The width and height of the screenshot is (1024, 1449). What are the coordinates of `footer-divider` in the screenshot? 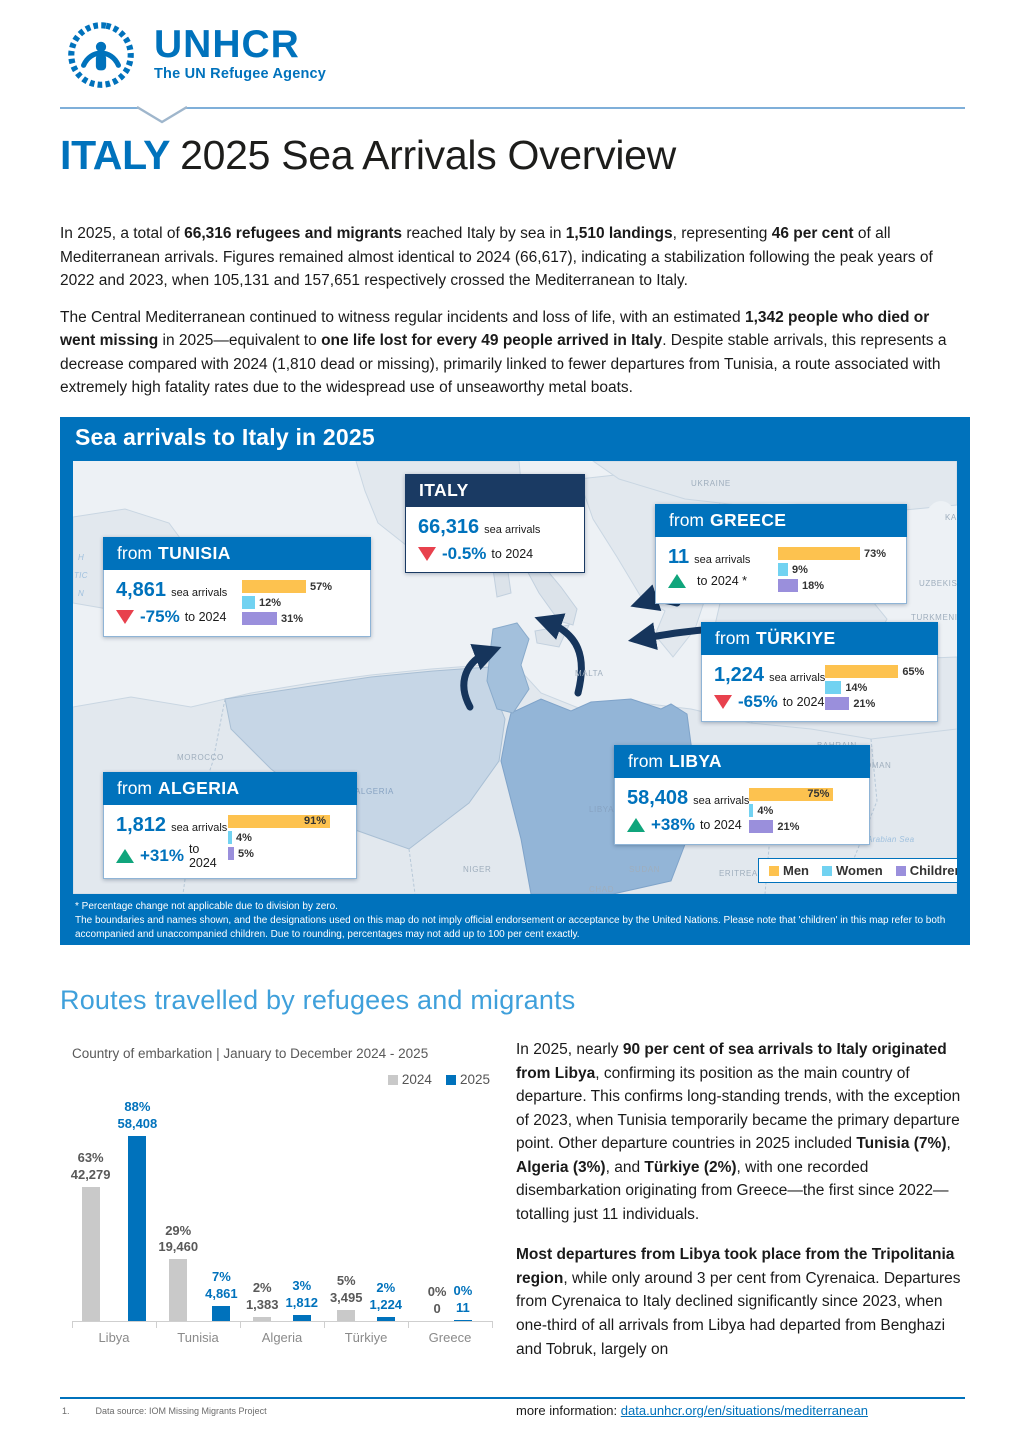 It's located at (512, 1398).